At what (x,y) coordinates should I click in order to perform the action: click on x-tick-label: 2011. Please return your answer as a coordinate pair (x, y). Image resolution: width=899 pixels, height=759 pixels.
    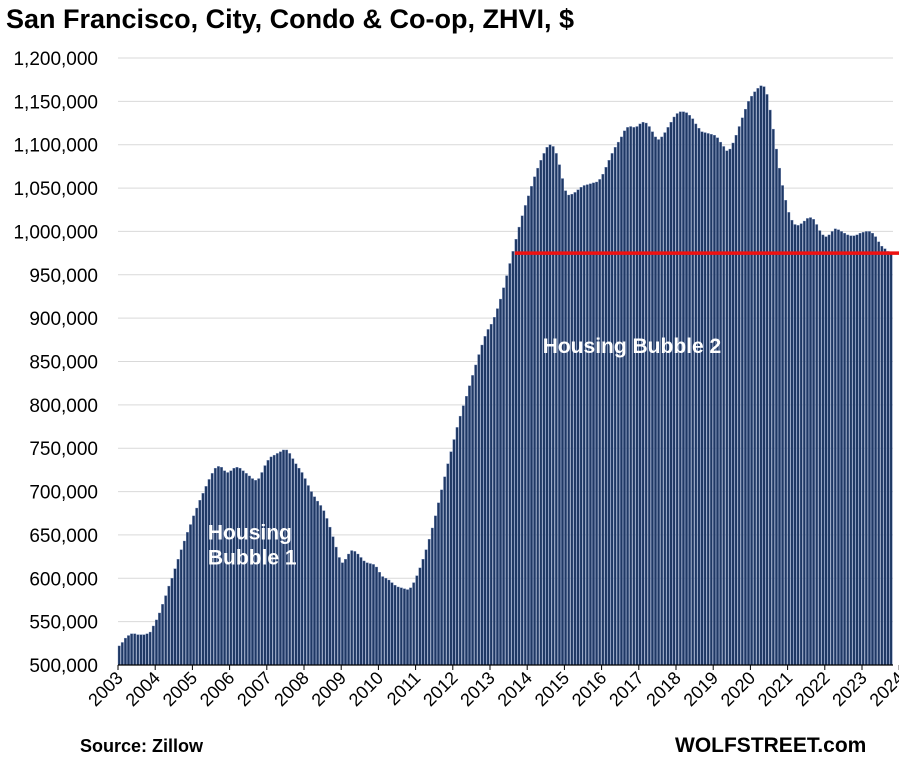
    Looking at the image, I should click on (404, 689).